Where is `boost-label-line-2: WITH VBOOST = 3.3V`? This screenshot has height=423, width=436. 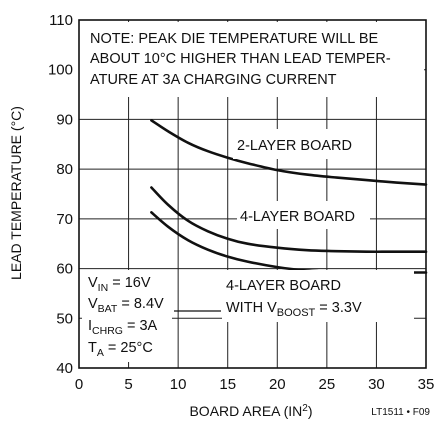 boost-label-line-2: WITH VBOOST = 3.3V is located at coordinates (294, 309).